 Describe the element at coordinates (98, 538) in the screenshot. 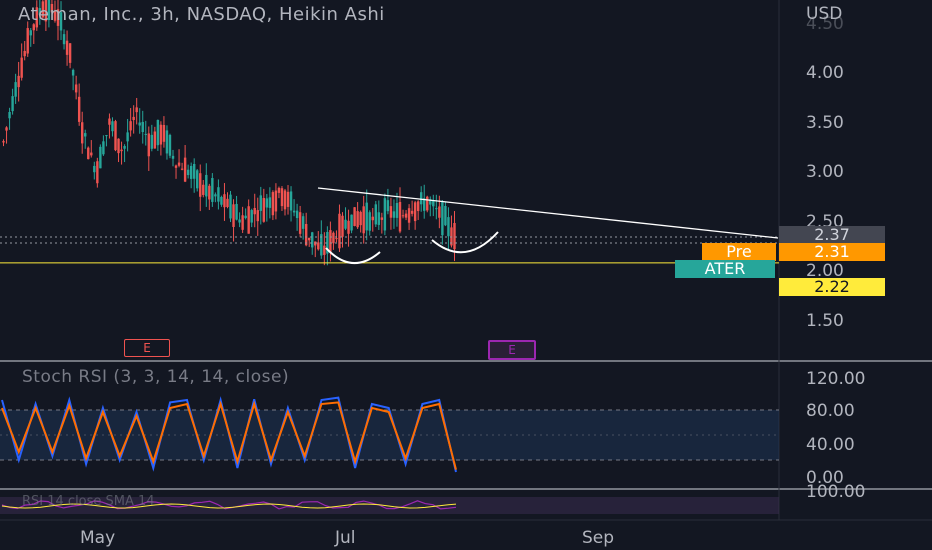

I see `time-tick-label: May` at that location.